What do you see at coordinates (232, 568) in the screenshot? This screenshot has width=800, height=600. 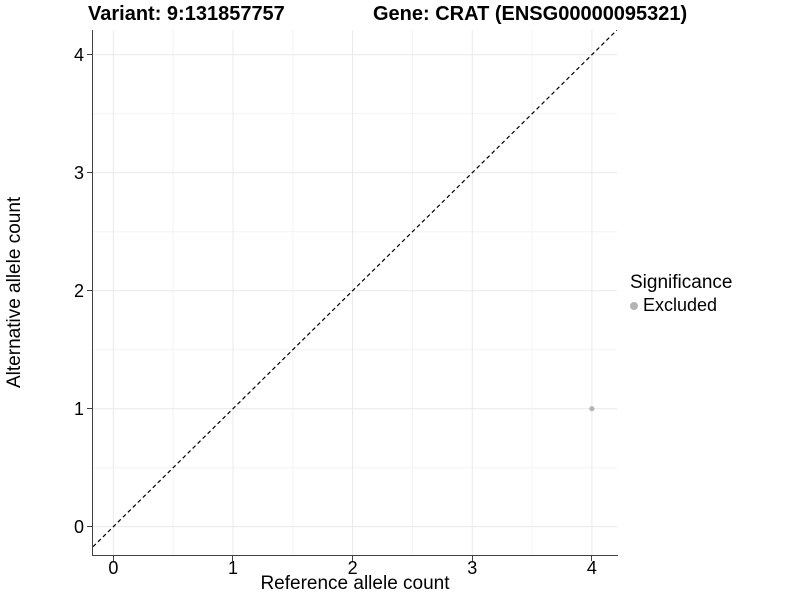 I see `x-tick-label: 1` at bounding box center [232, 568].